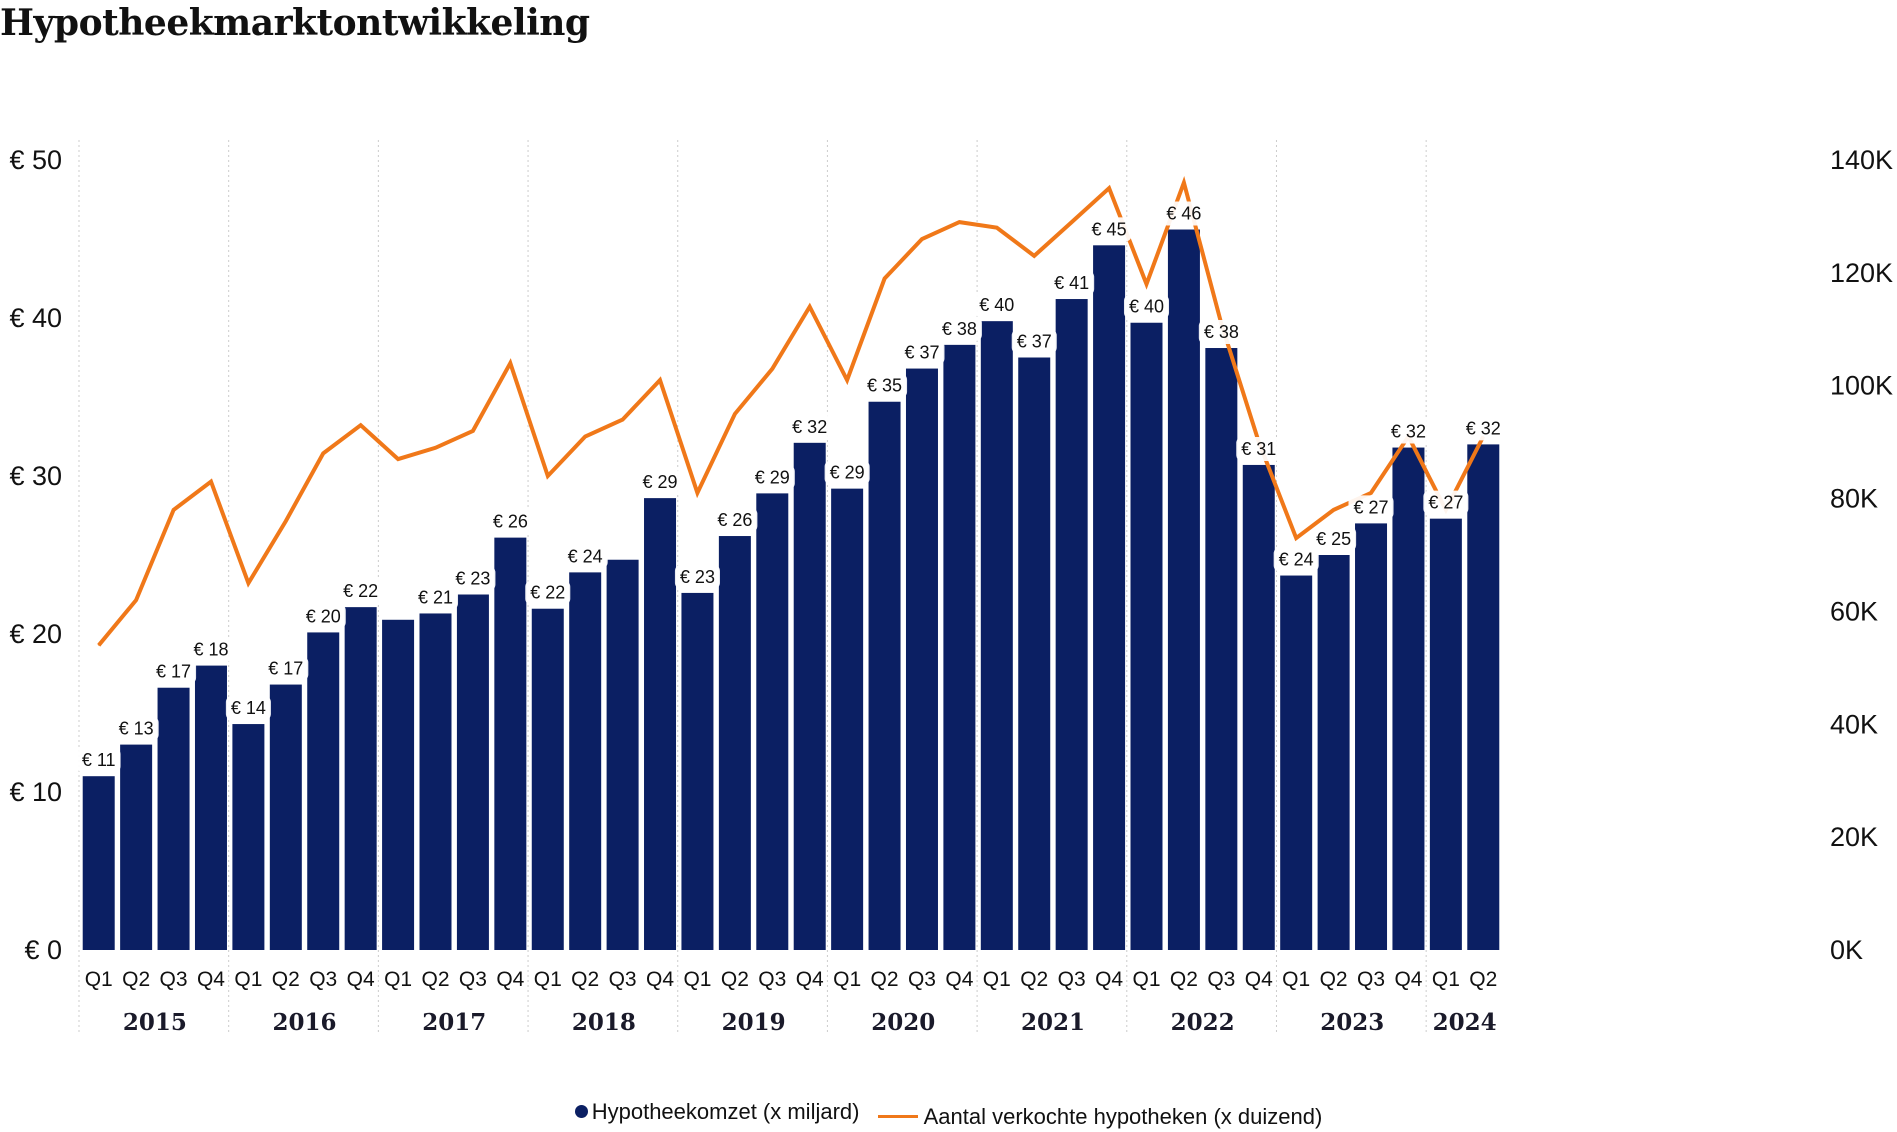 The height and width of the screenshot is (1132, 1897). I want to click on data-label: € 37, so click(1034, 342).